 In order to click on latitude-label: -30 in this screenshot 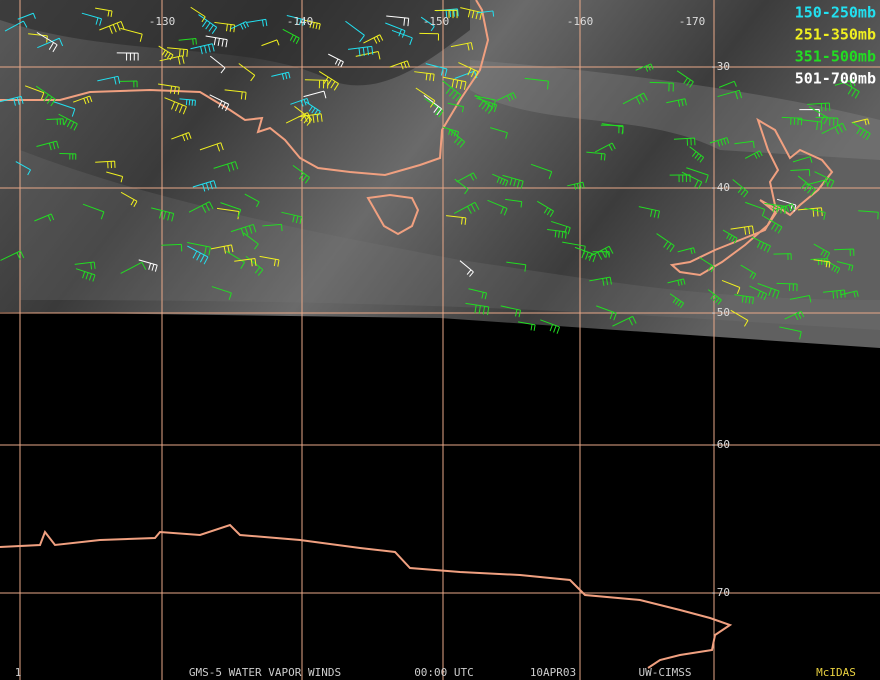, I will do `click(720, 66)`.